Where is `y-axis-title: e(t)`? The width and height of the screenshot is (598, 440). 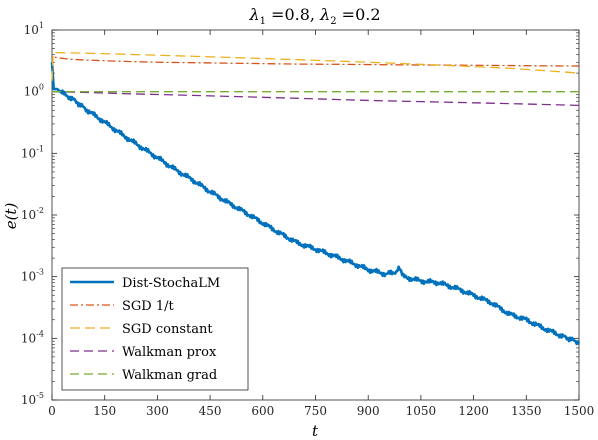 y-axis-title: e(t) is located at coordinates (11, 216).